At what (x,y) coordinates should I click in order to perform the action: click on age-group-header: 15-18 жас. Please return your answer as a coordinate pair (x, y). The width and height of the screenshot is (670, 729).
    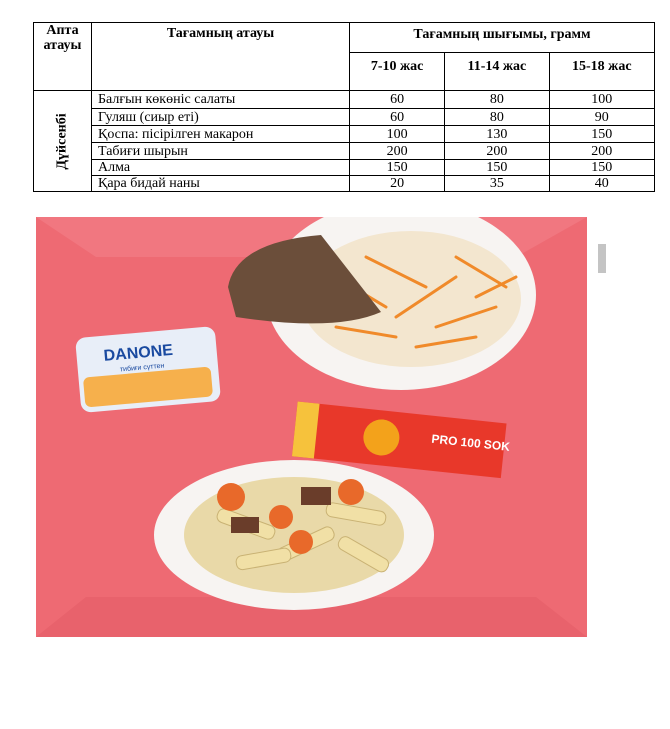
    Looking at the image, I should click on (602, 71).